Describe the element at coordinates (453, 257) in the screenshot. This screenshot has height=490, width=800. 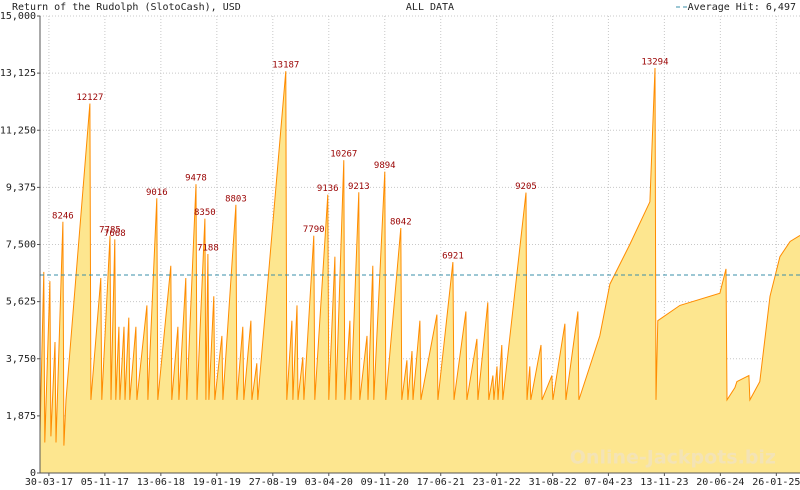
I see `data-label: 6921` at that location.